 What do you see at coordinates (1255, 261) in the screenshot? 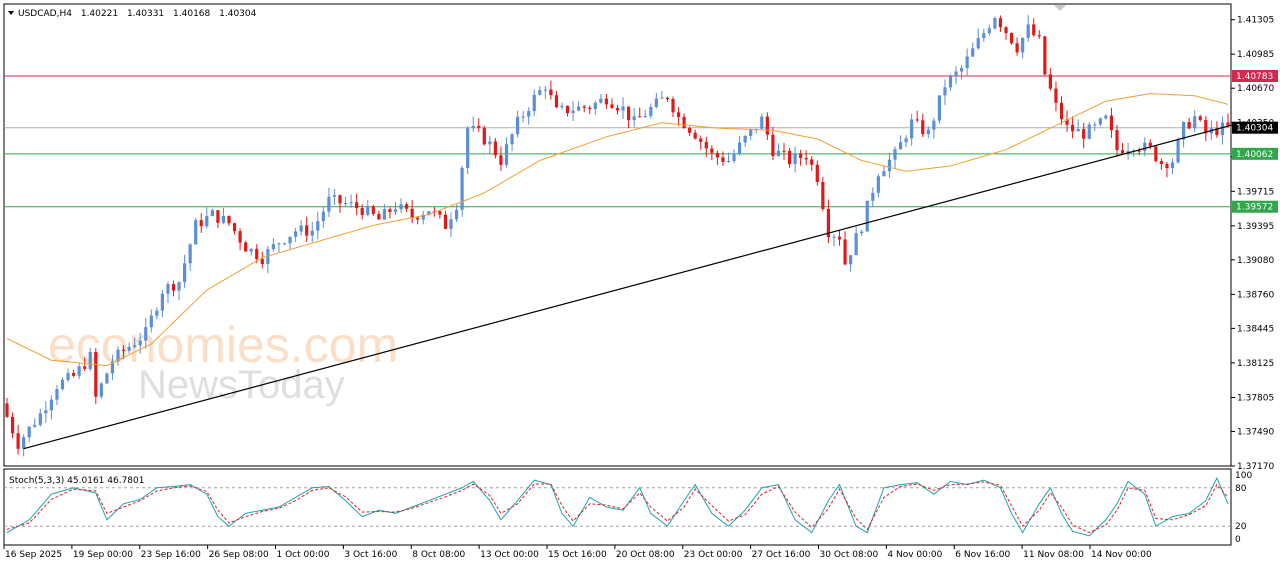
I see `y-tick-label: 1.39080` at bounding box center [1255, 261].